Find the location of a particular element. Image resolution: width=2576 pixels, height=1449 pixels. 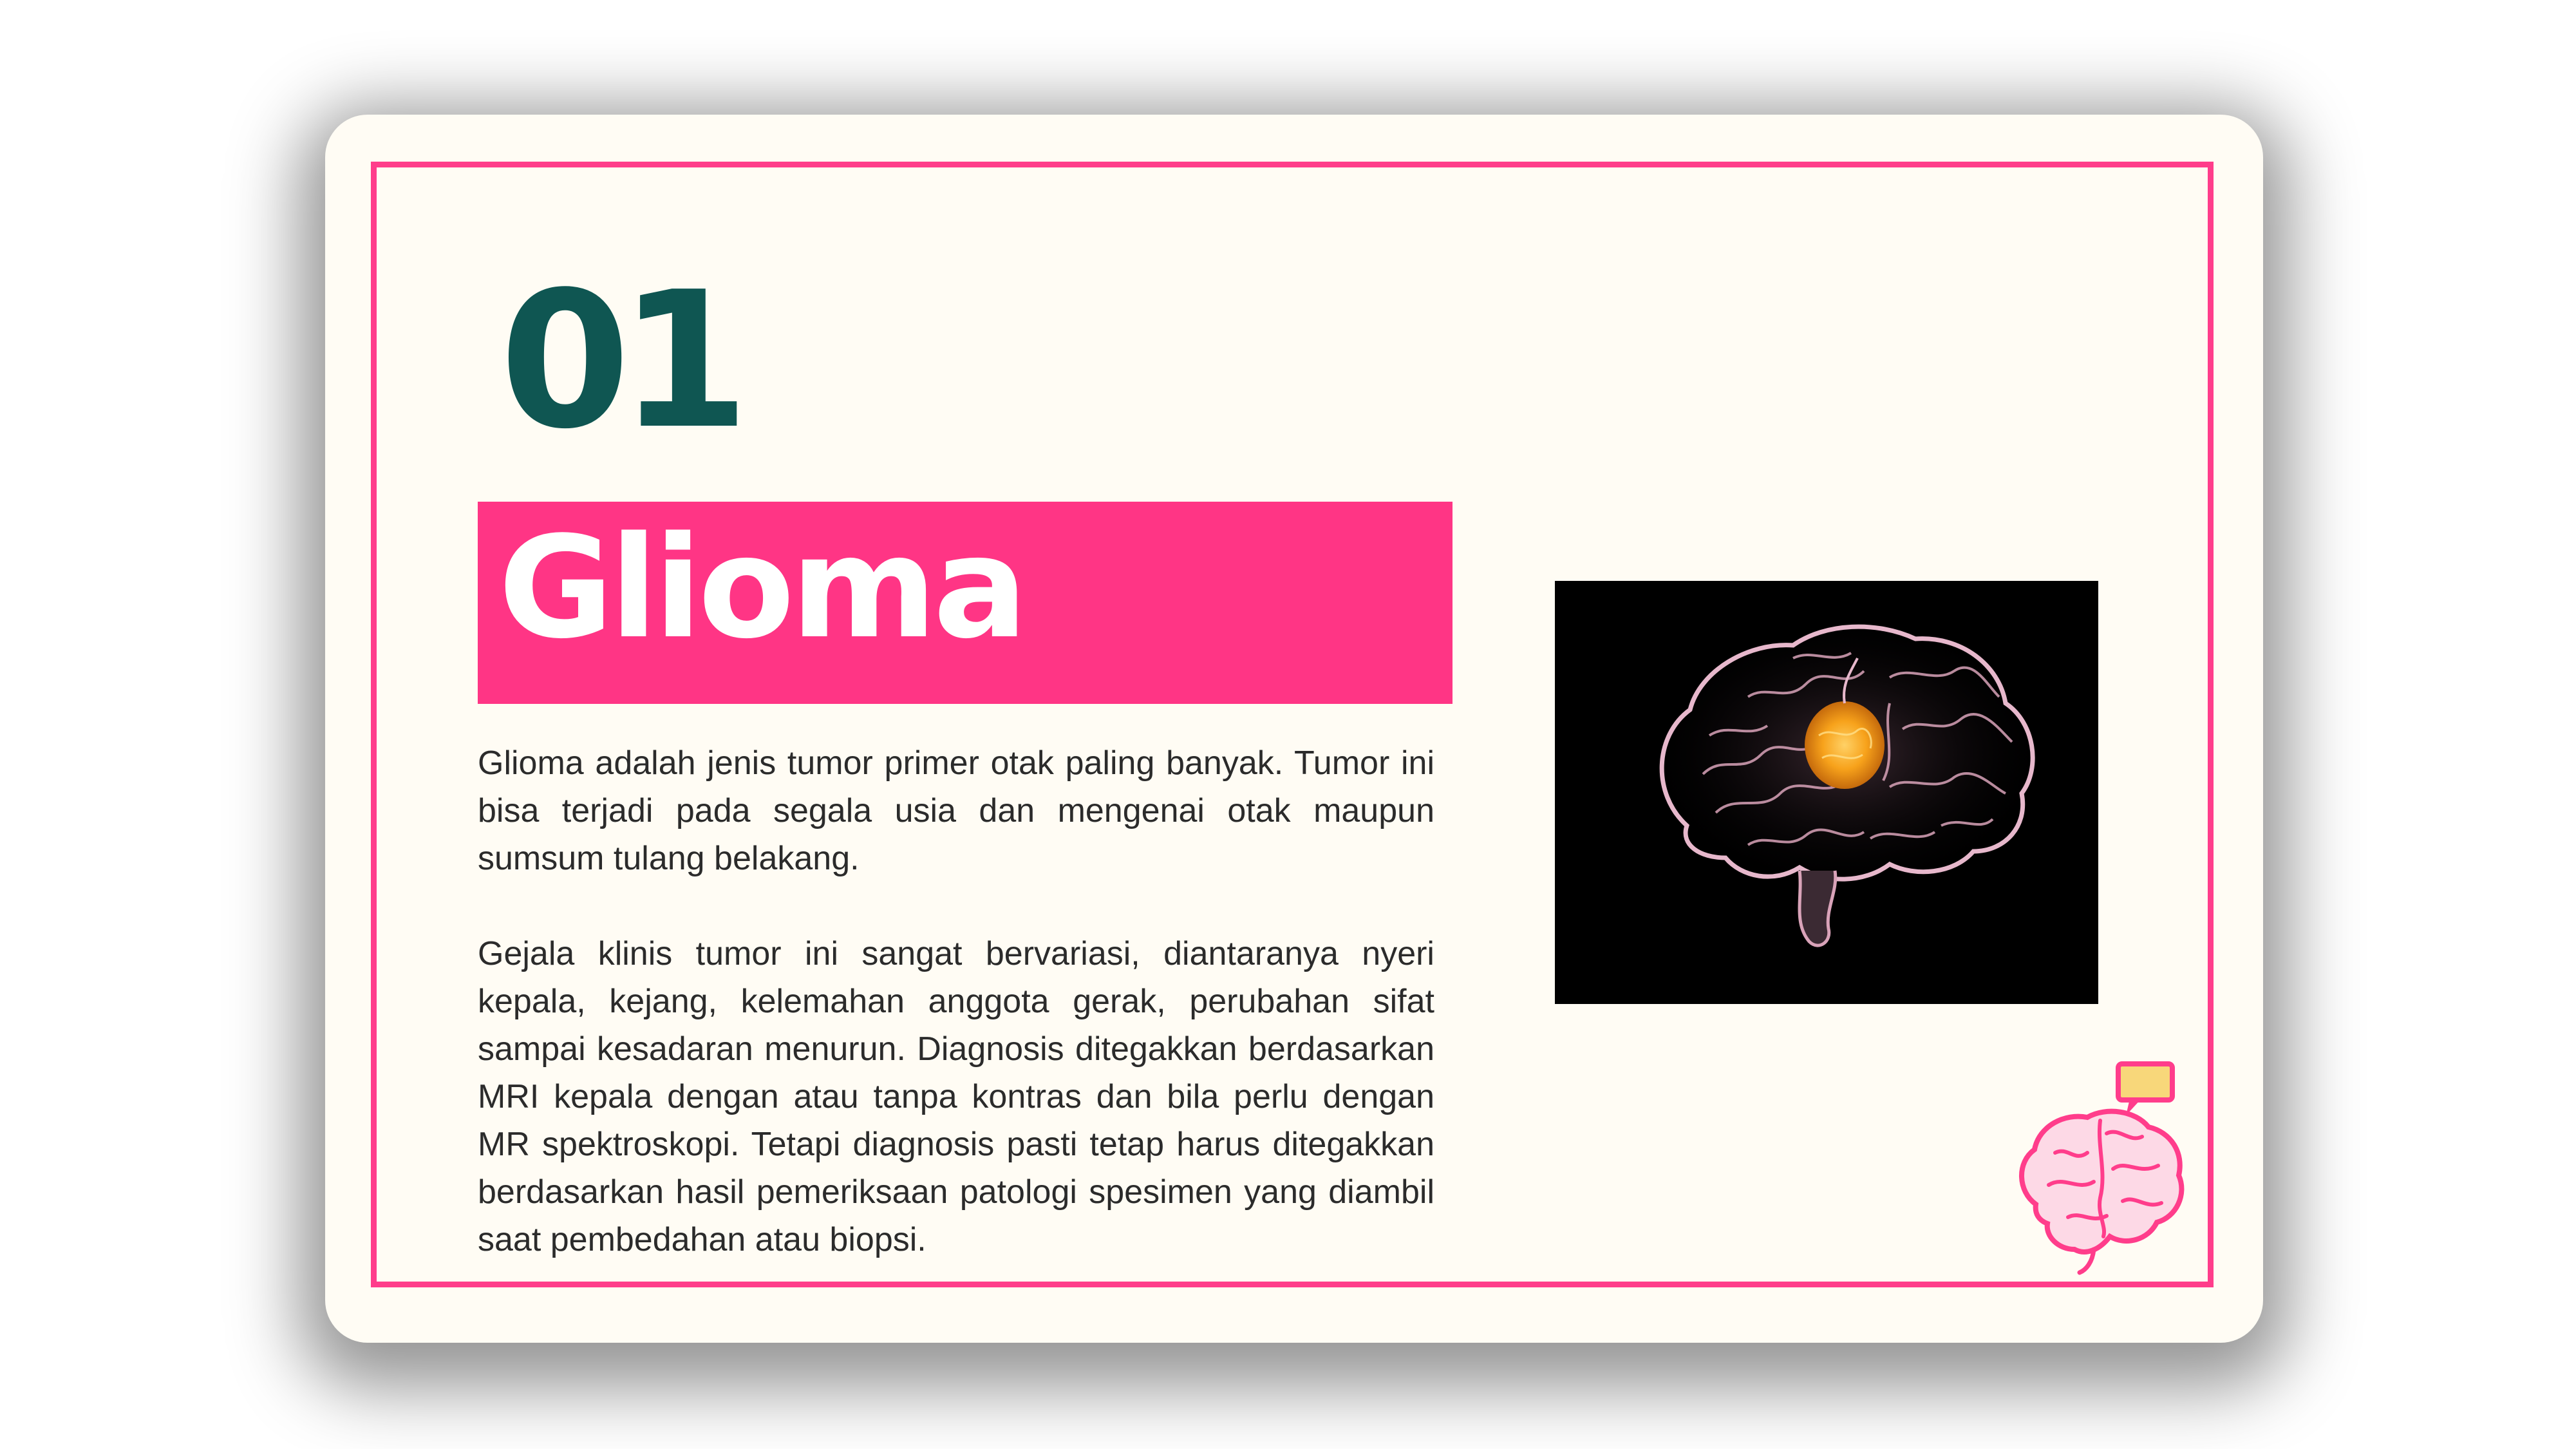

brain-icon is located at coordinates (2102, 1168).